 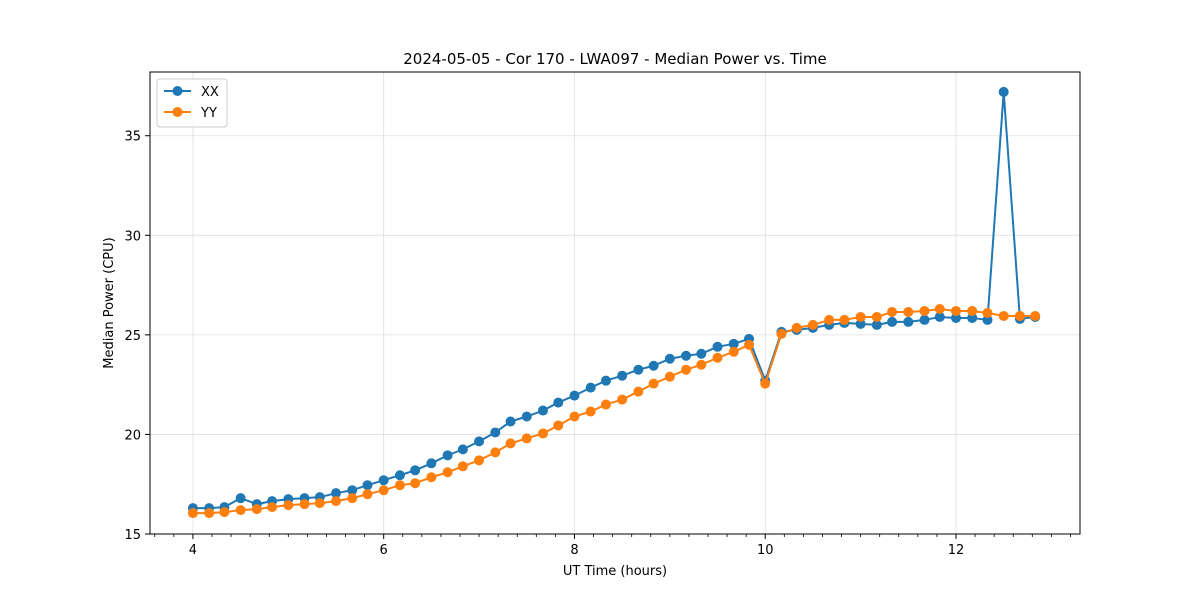 I want to click on legend-yy-label: YY, so click(x=208, y=113).